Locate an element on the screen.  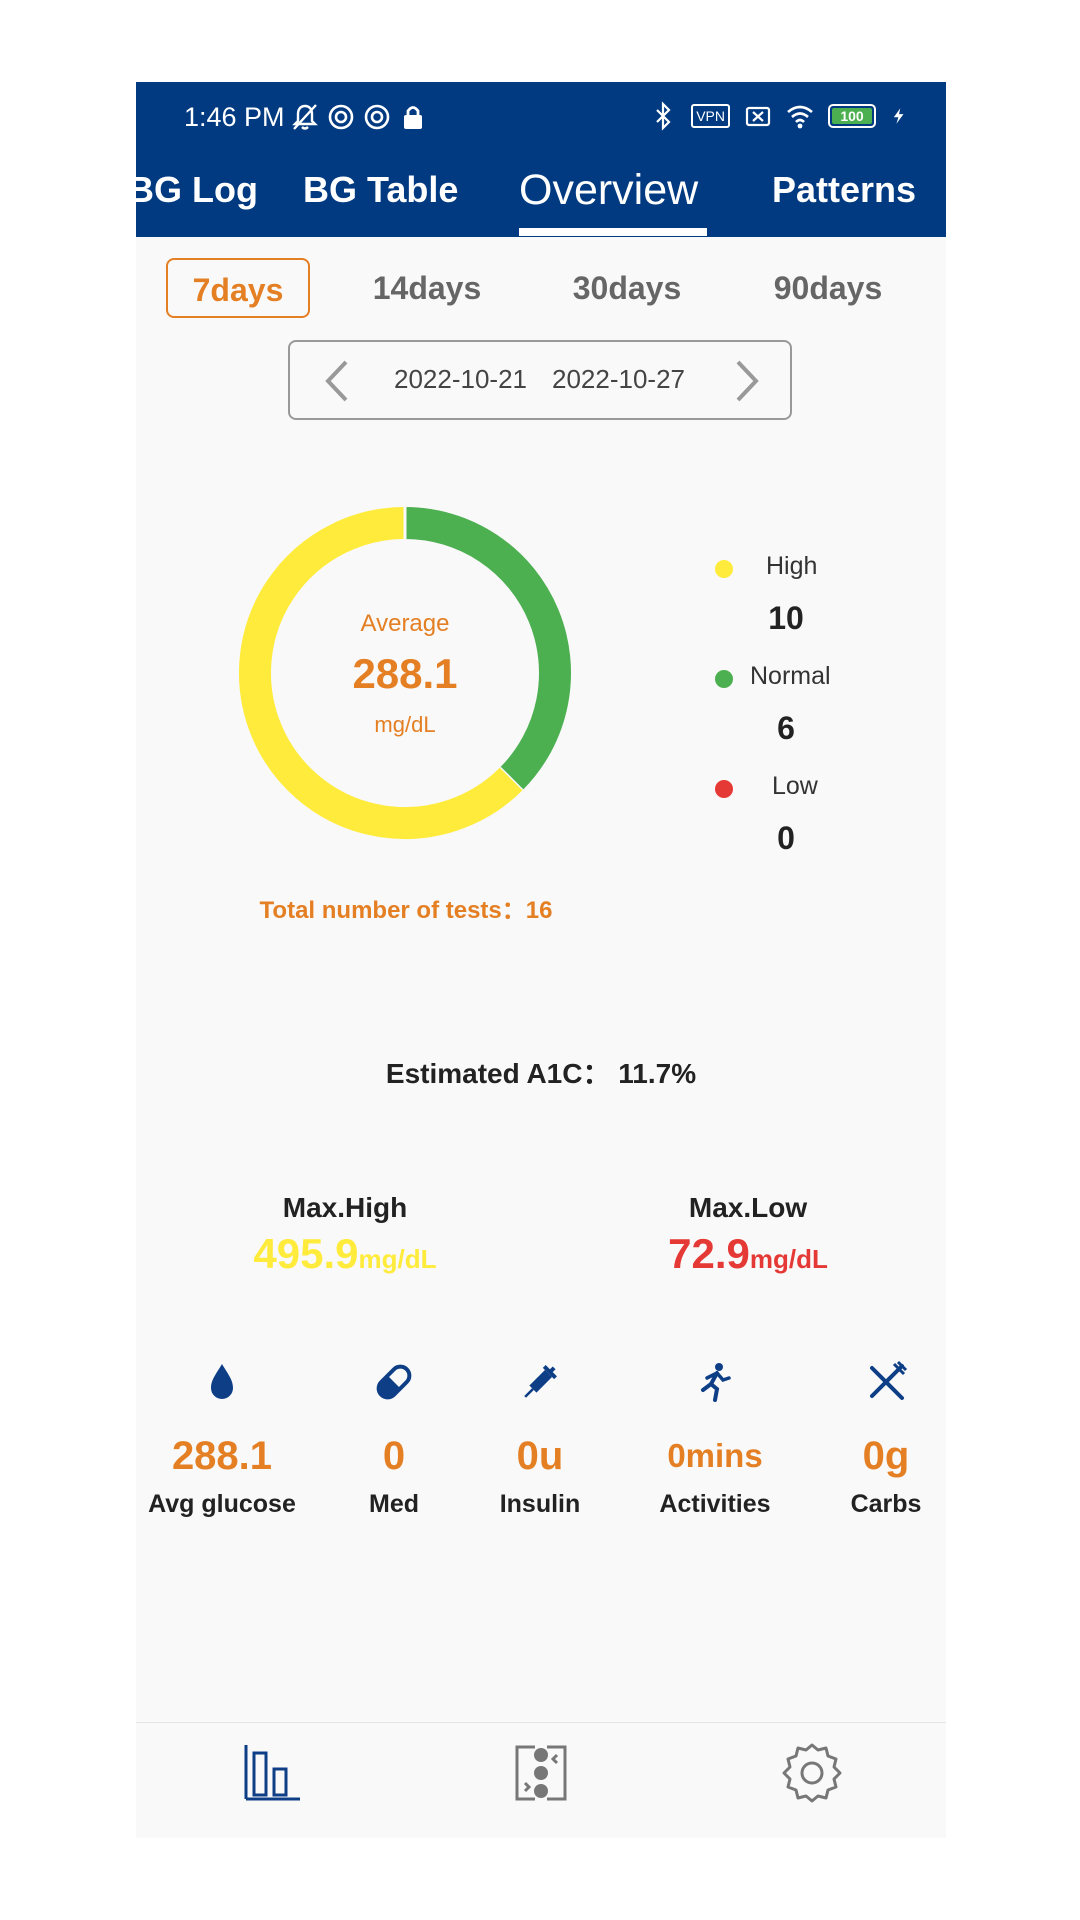
average-label: Average is located at coordinates (405, 623).